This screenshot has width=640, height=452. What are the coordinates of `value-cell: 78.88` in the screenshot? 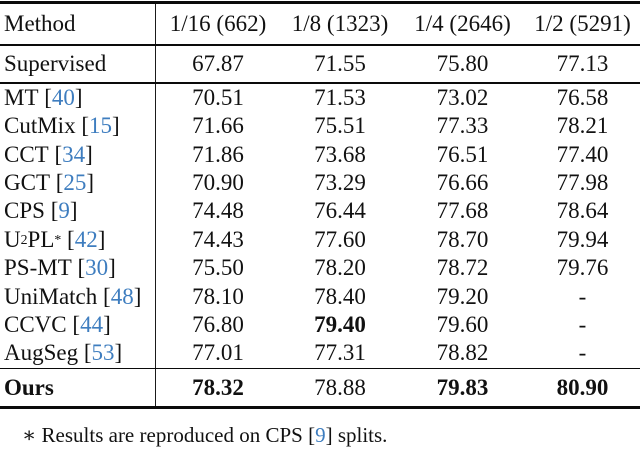 It's located at (340, 387).